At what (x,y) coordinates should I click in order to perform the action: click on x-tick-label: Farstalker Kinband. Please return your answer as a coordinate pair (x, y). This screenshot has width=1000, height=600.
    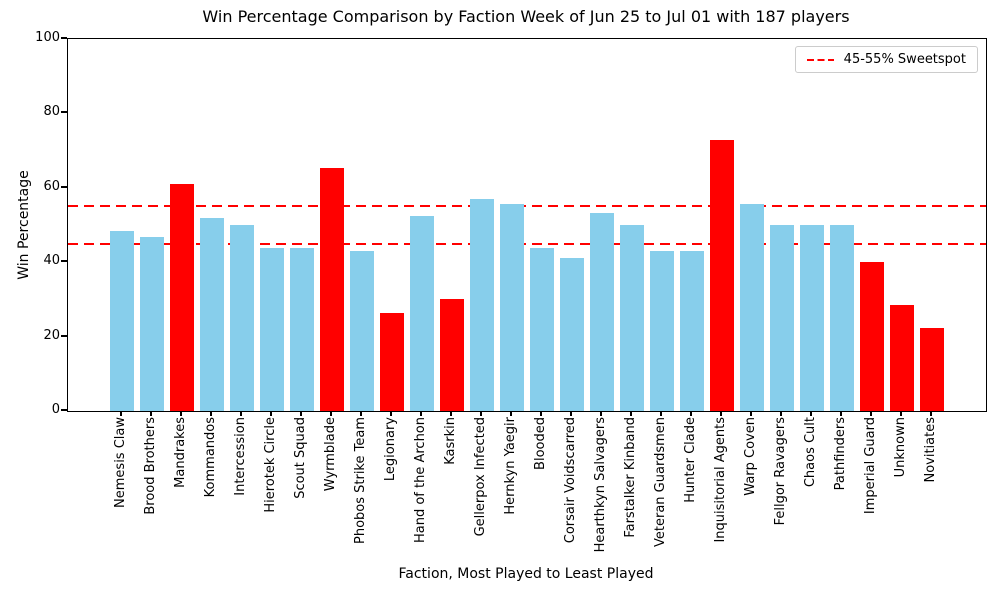
    Looking at the image, I should click on (630, 477).